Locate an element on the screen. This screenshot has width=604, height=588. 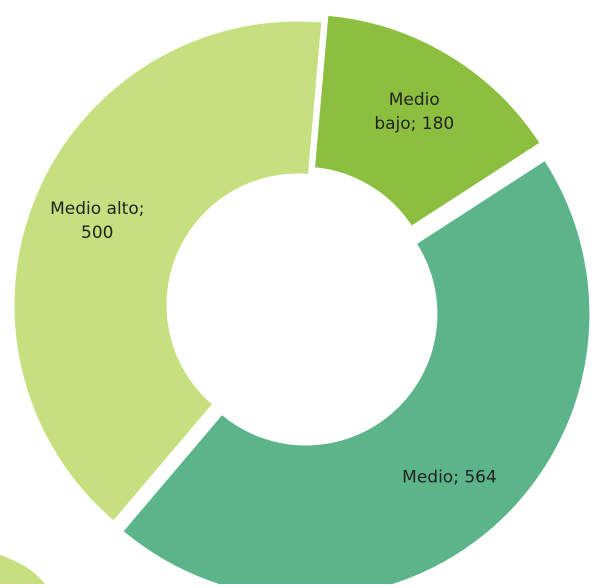
data-label: Medio; 564 is located at coordinates (449, 477).